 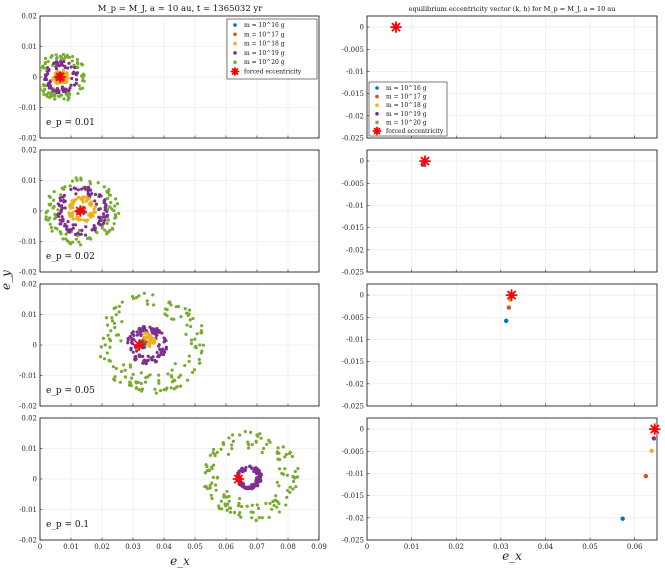 I want to click on x-tick-label: 0, so click(x=40, y=547).